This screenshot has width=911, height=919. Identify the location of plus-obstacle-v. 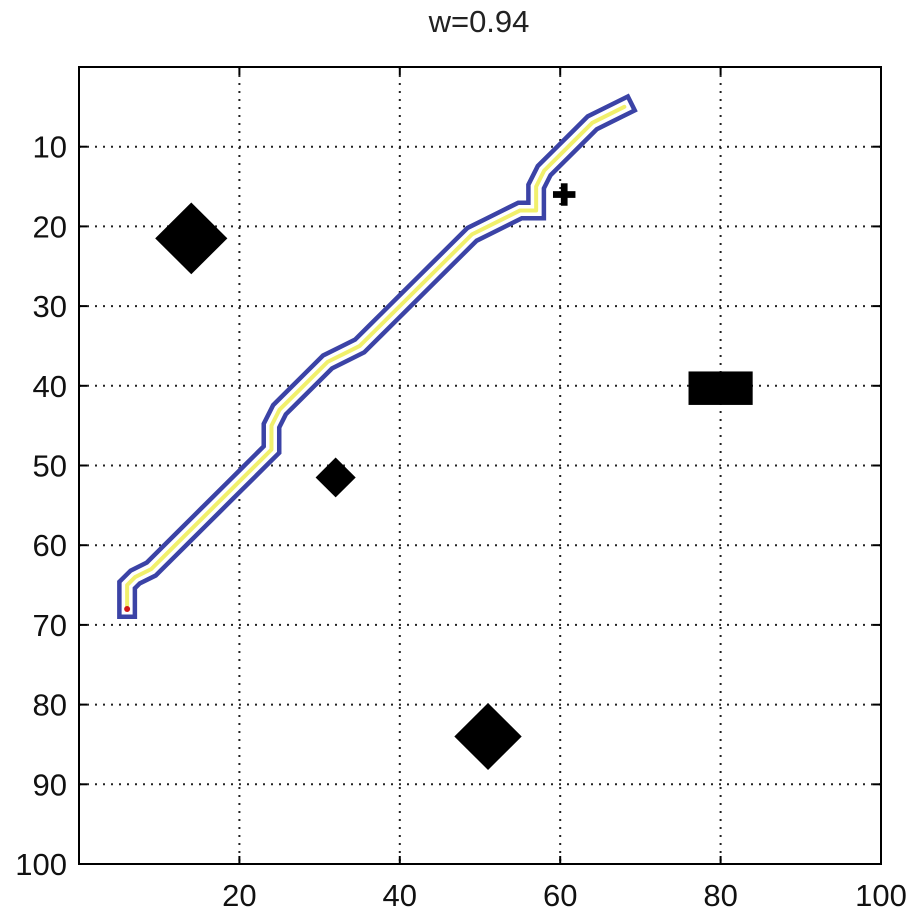
(564, 194).